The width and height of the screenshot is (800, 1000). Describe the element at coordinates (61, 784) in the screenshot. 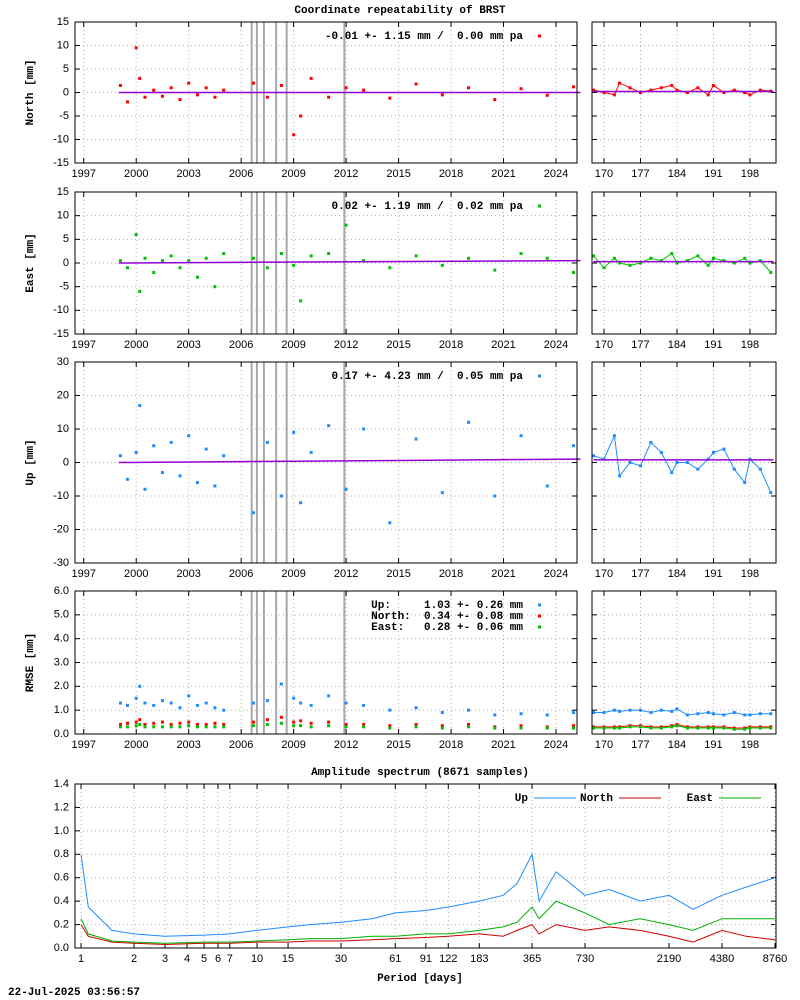

I see `y-tick-label: 1.4` at that location.